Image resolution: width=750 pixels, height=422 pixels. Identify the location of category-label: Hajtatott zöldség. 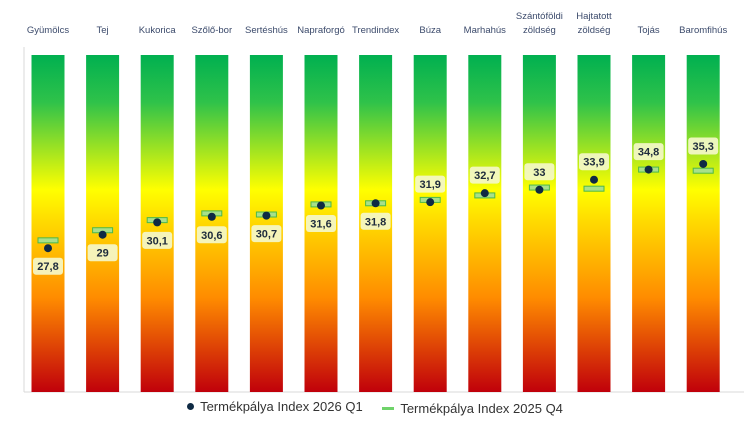
(594, 23).